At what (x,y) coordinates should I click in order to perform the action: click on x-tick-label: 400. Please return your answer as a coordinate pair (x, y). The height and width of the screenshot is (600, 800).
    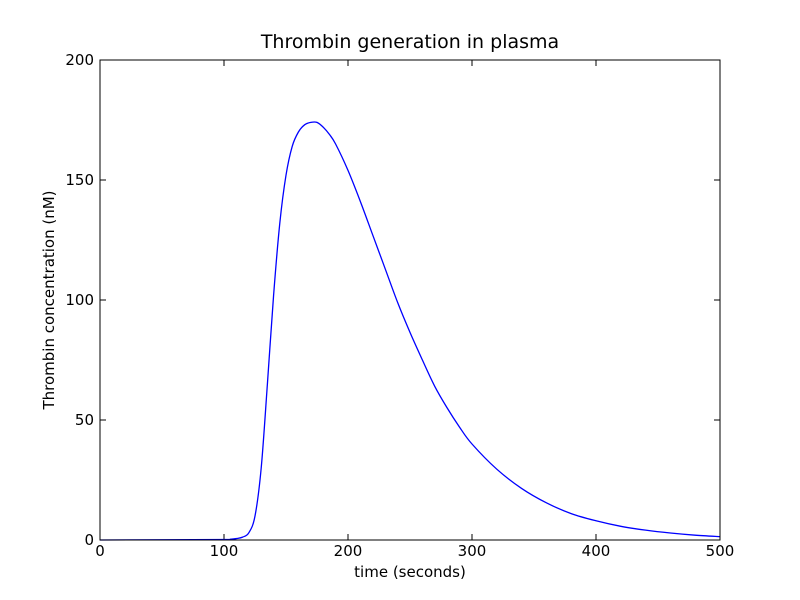
    Looking at the image, I should click on (596, 551).